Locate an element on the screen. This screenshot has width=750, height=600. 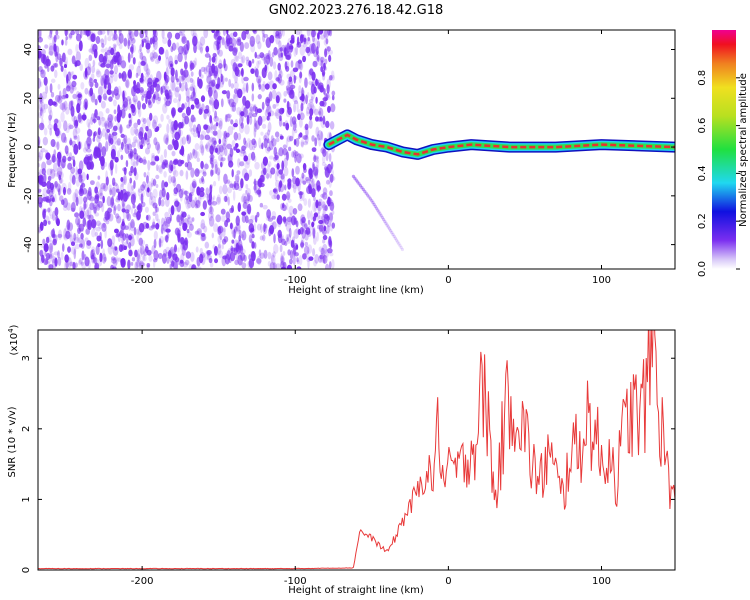
x-tick-label: 100 is located at coordinates (601, 280).